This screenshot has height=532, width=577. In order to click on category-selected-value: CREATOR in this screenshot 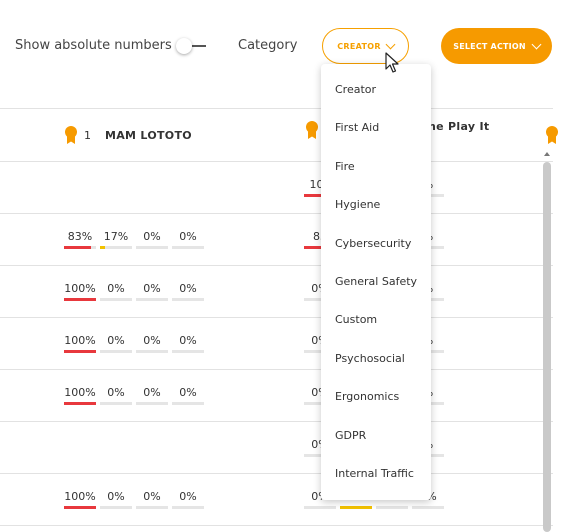, I will do `click(359, 46)`.